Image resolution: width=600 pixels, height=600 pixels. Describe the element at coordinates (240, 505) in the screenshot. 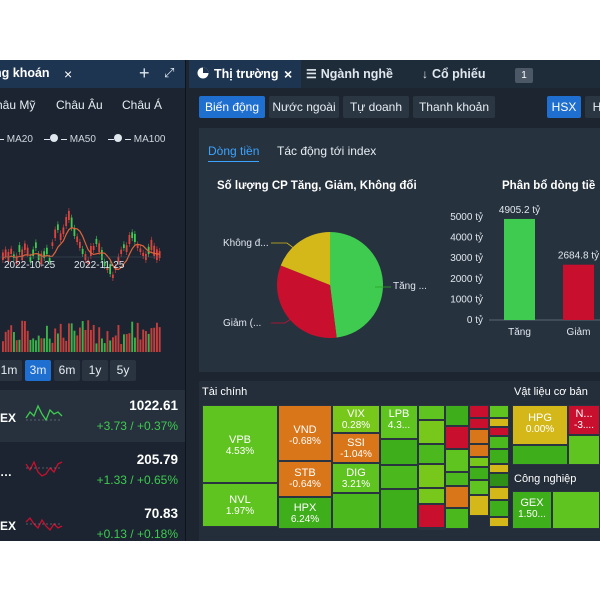

I see `treemap-cell: NVL 1.97%` at that location.